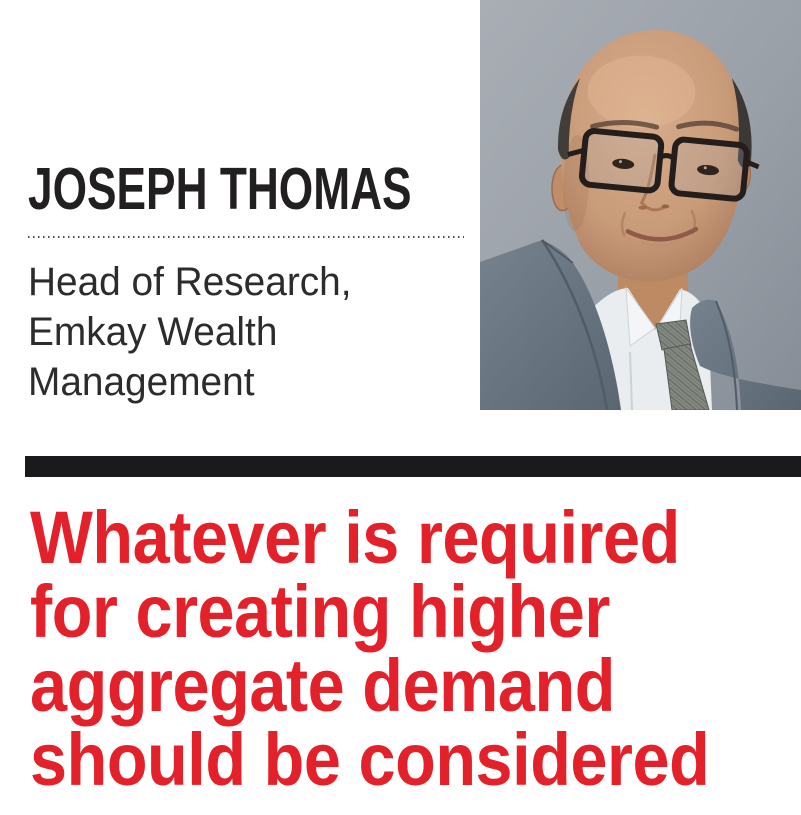  I want to click on section-divider-bar, so click(413, 466).